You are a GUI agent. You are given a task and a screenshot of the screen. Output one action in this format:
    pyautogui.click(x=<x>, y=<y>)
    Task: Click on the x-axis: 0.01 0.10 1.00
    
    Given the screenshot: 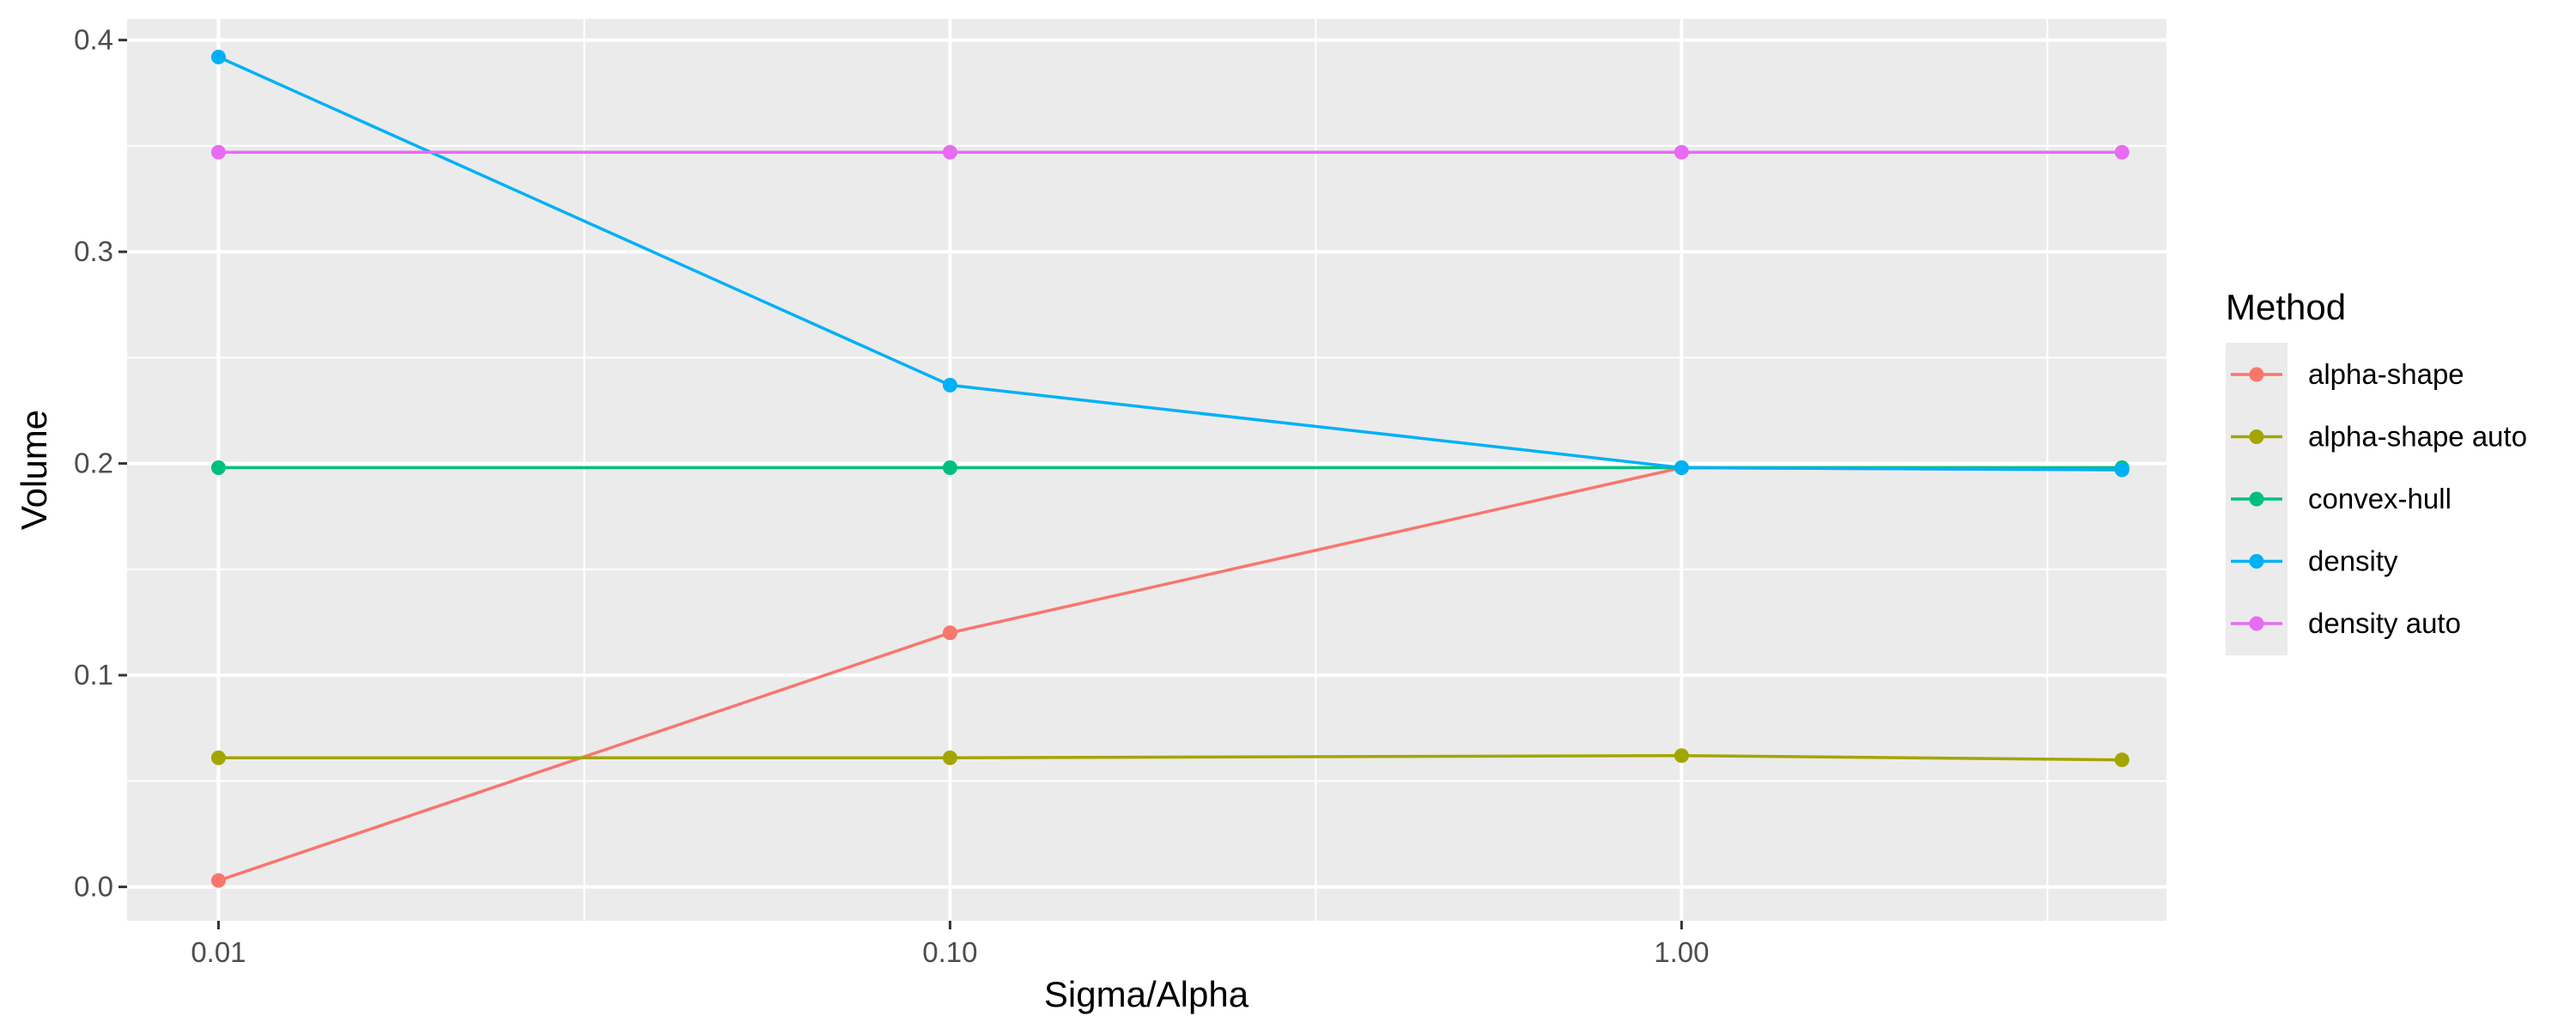 What is the action you would take?
    pyautogui.click(x=950, y=944)
    